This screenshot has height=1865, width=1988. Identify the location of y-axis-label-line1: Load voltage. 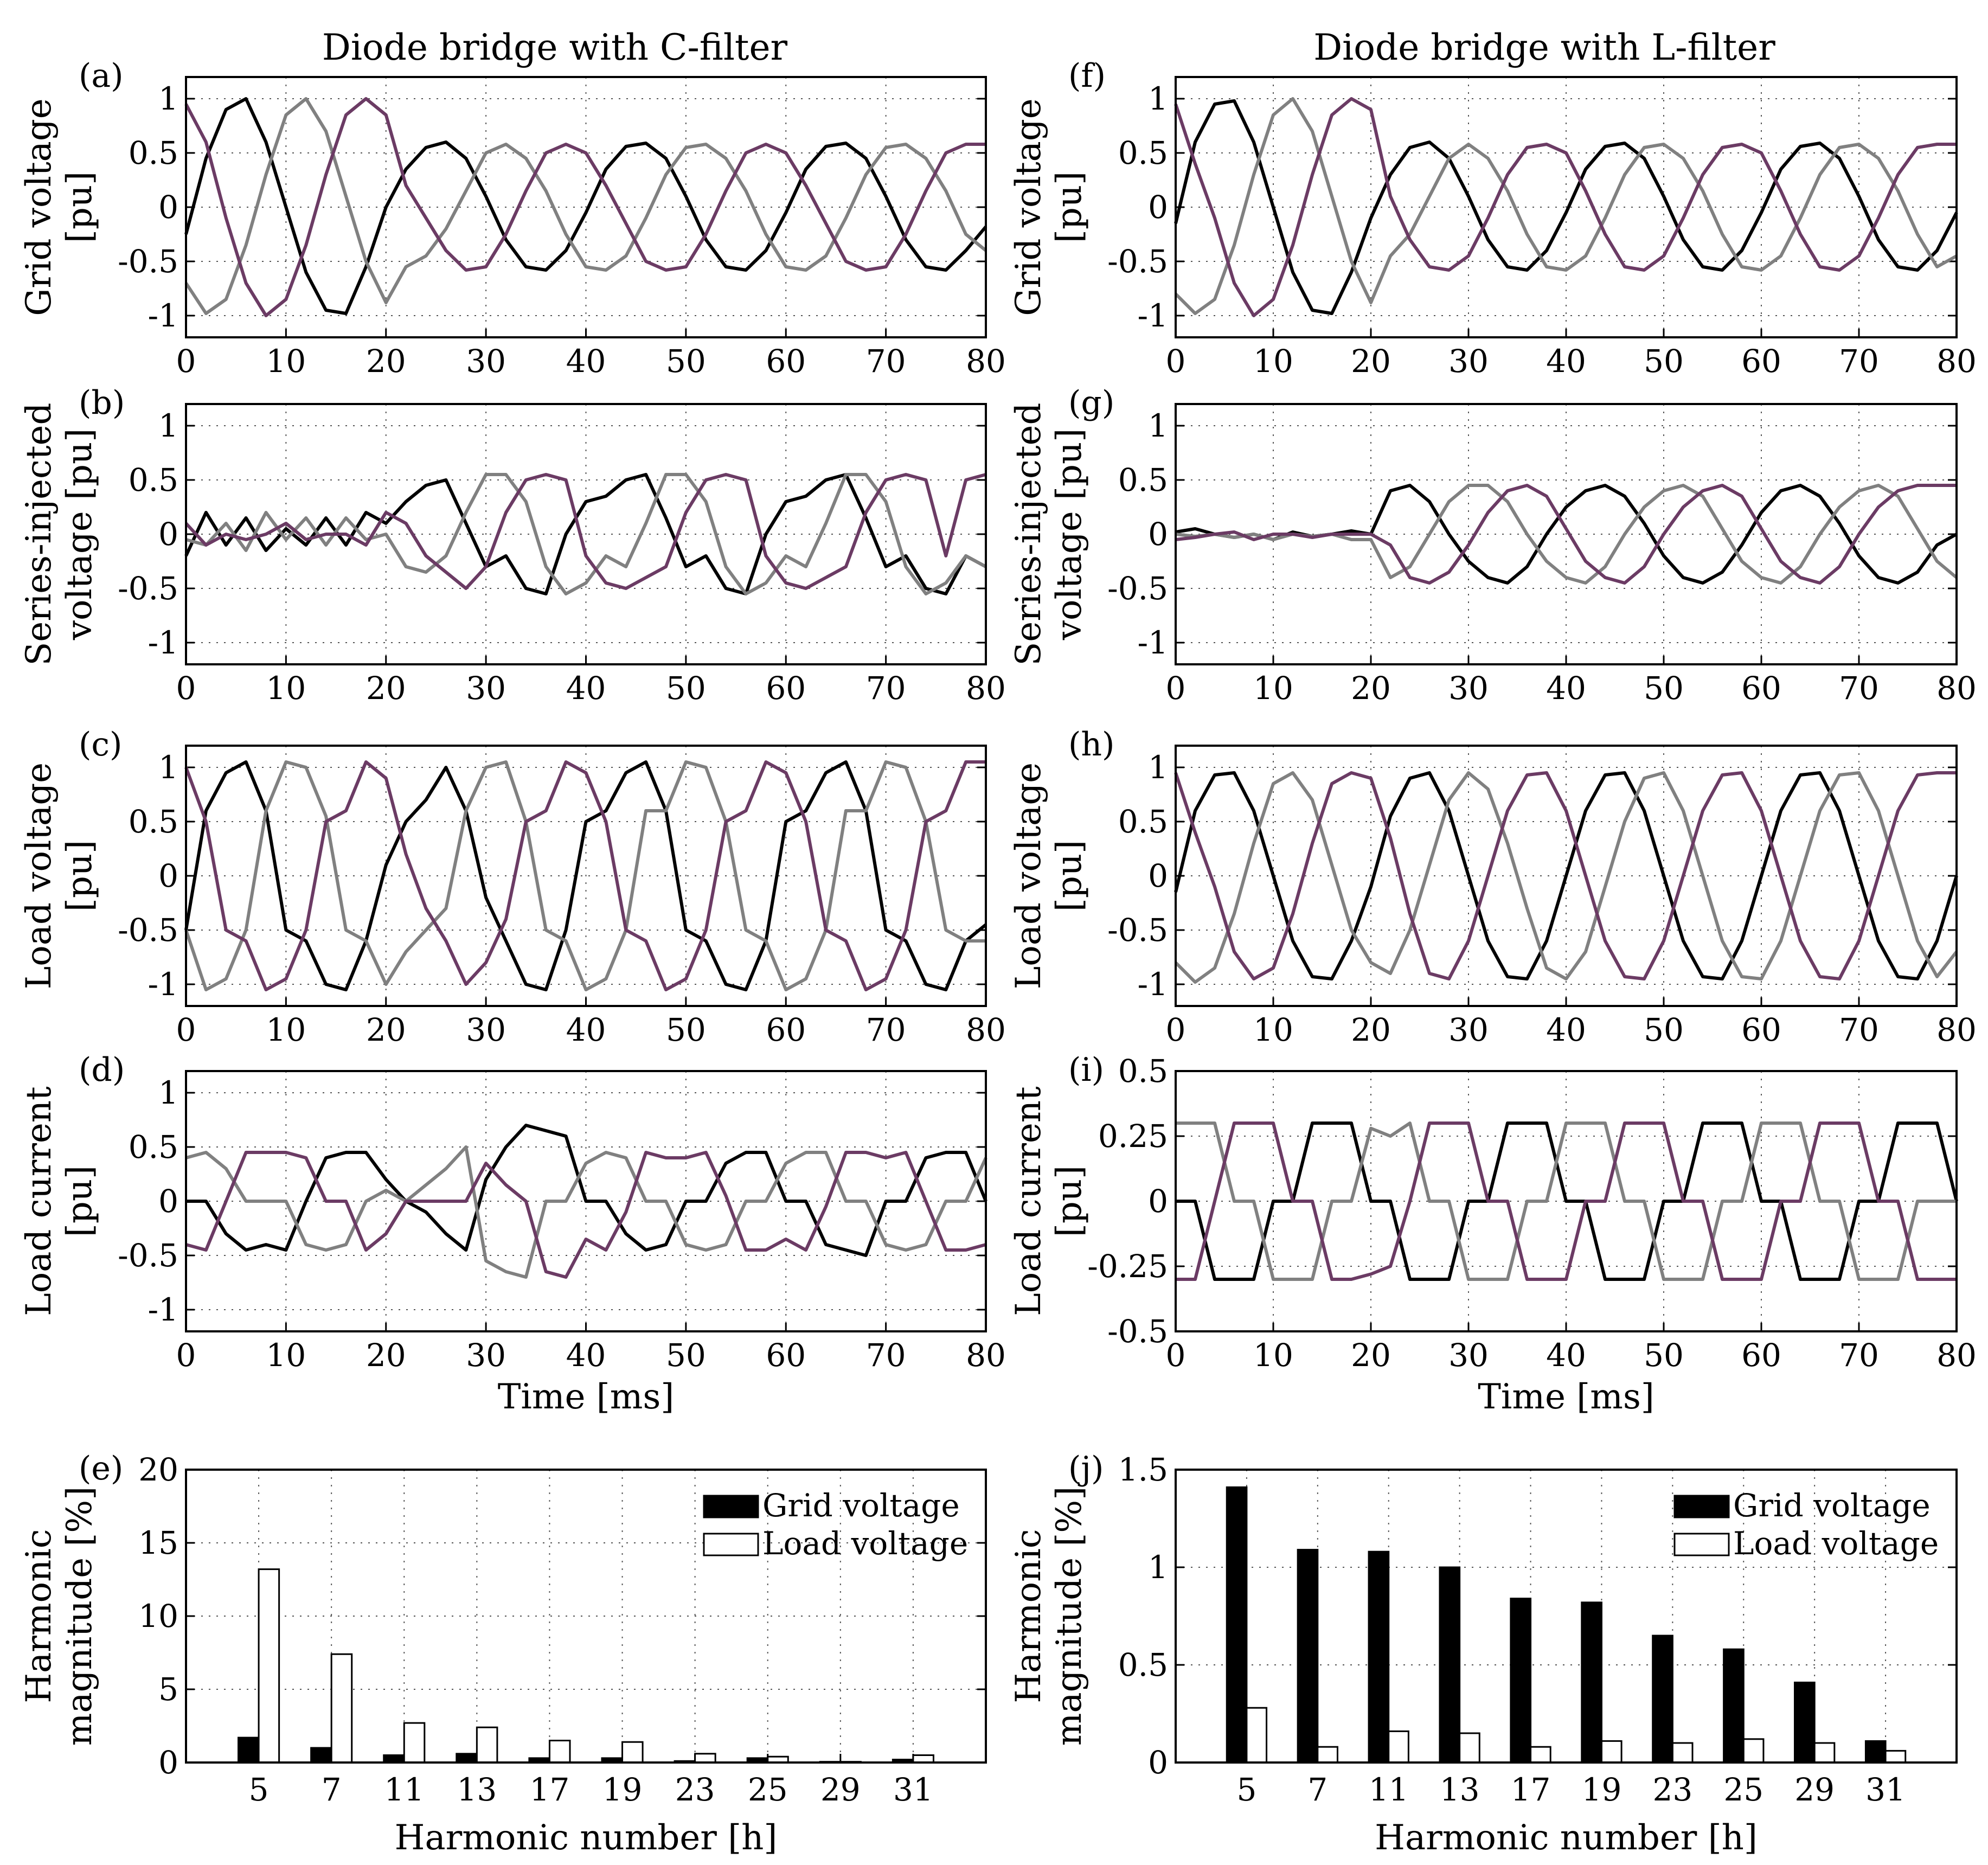
(1029, 875).